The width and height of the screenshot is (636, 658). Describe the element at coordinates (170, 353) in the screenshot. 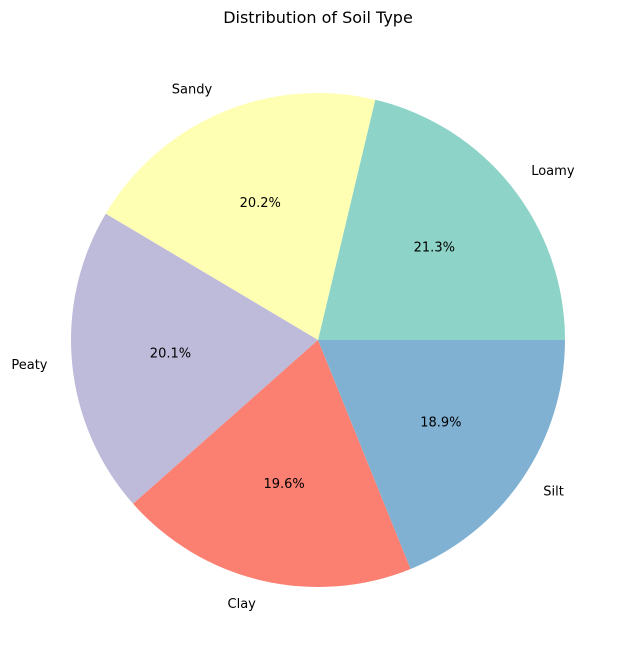

I see `pie-pct-label-peaty: 20.1%` at that location.